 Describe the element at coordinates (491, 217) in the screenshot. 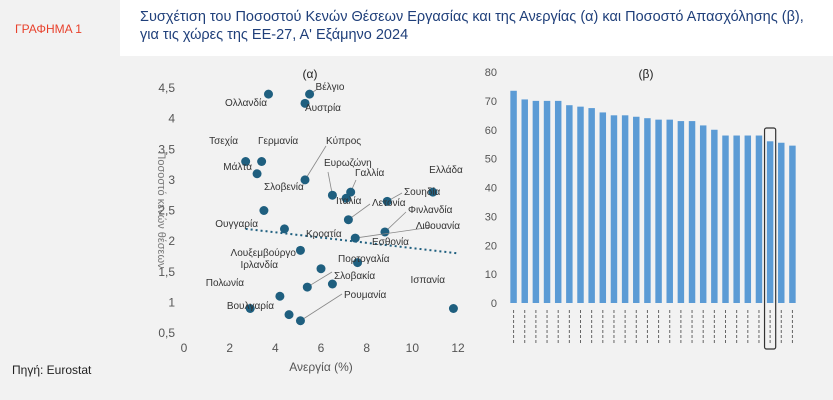

I see `bar-y-tick-label: 30` at that location.